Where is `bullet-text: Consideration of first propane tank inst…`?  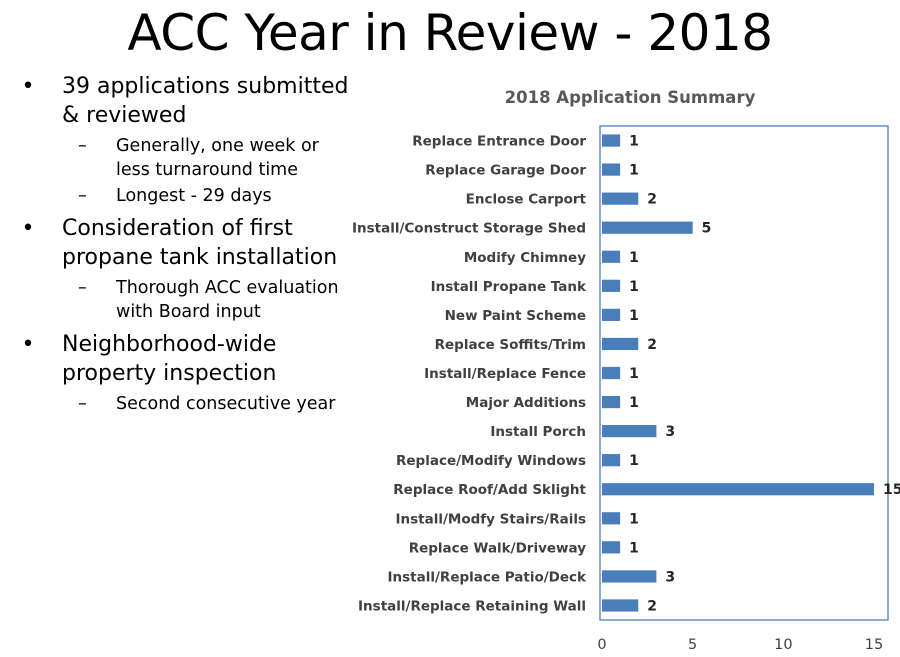
bullet-text: Consideration of first propane tank inst… is located at coordinates (200, 243).